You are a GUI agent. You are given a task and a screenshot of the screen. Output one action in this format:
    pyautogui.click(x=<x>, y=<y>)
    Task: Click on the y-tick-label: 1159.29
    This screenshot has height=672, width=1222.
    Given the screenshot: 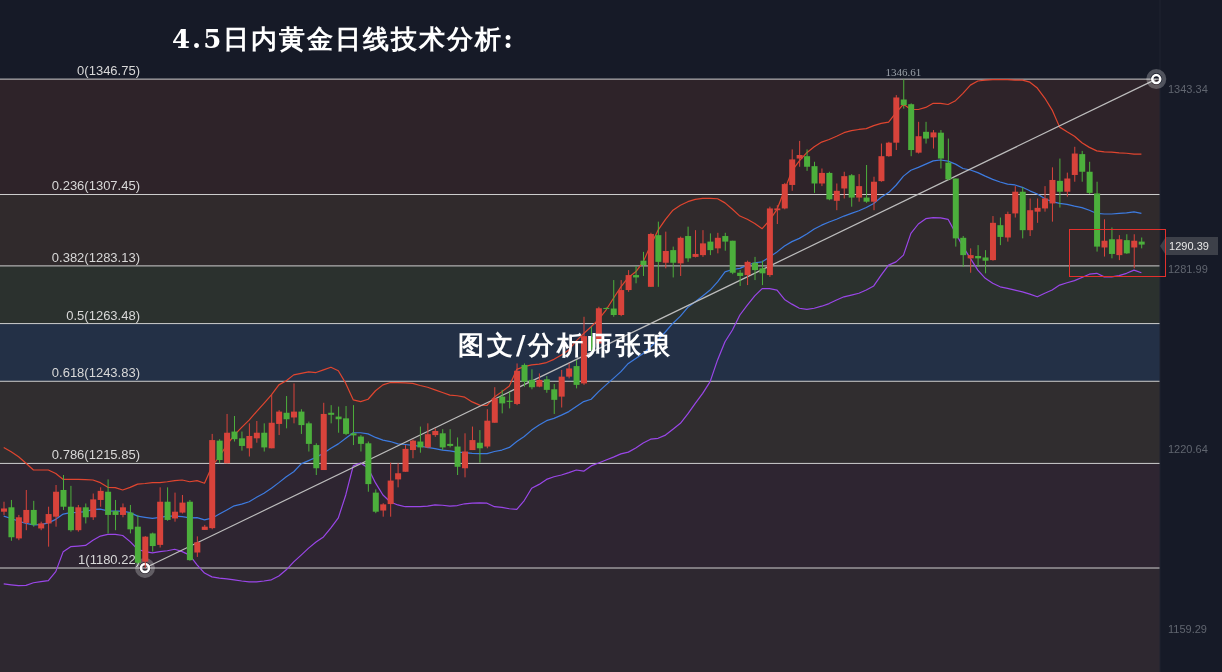 What is the action you would take?
    pyautogui.click(x=1187, y=629)
    